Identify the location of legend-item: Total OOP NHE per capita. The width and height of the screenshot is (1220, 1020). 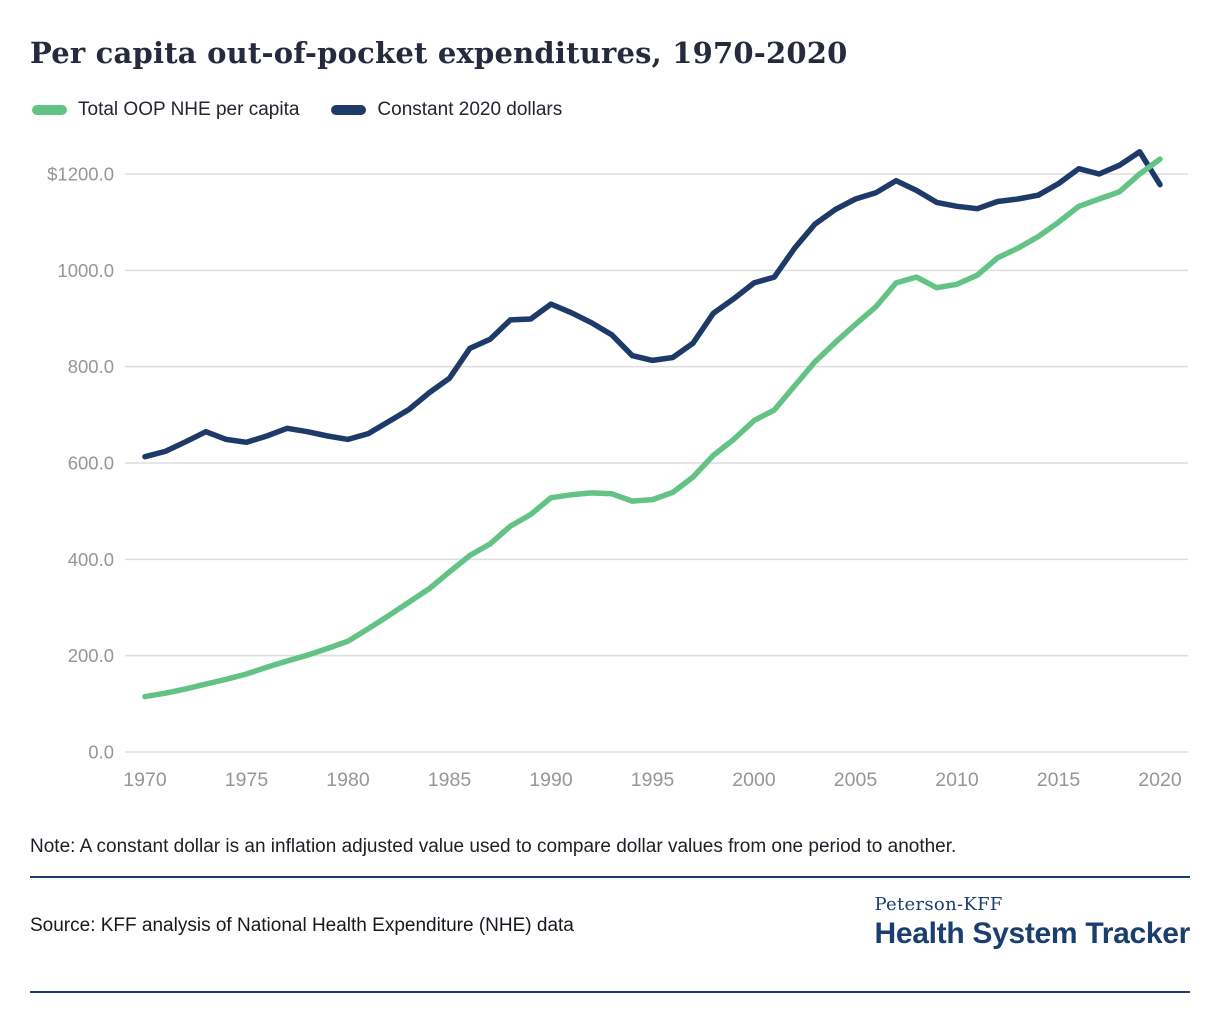
(165, 110).